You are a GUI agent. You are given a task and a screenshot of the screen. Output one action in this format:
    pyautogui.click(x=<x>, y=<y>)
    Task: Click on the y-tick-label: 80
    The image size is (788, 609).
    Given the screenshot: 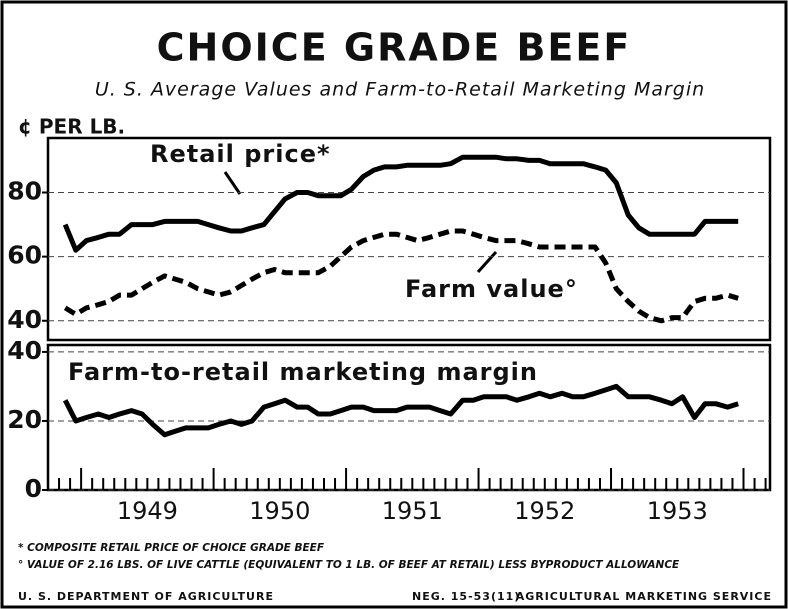 What is the action you would take?
    pyautogui.click(x=24, y=191)
    